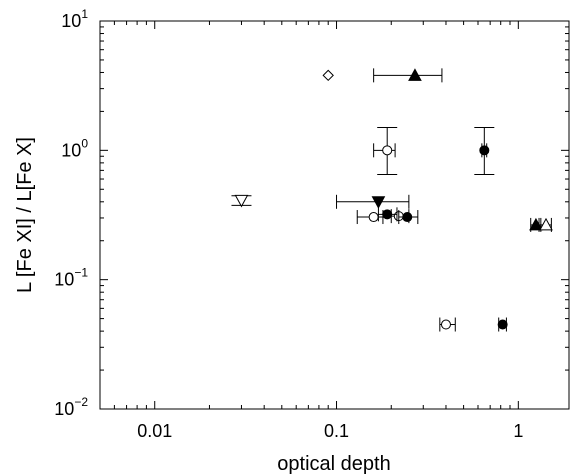 This screenshot has width=574, height=476. I want to click on y-tick-label: 10⁻², so click(71, 407).